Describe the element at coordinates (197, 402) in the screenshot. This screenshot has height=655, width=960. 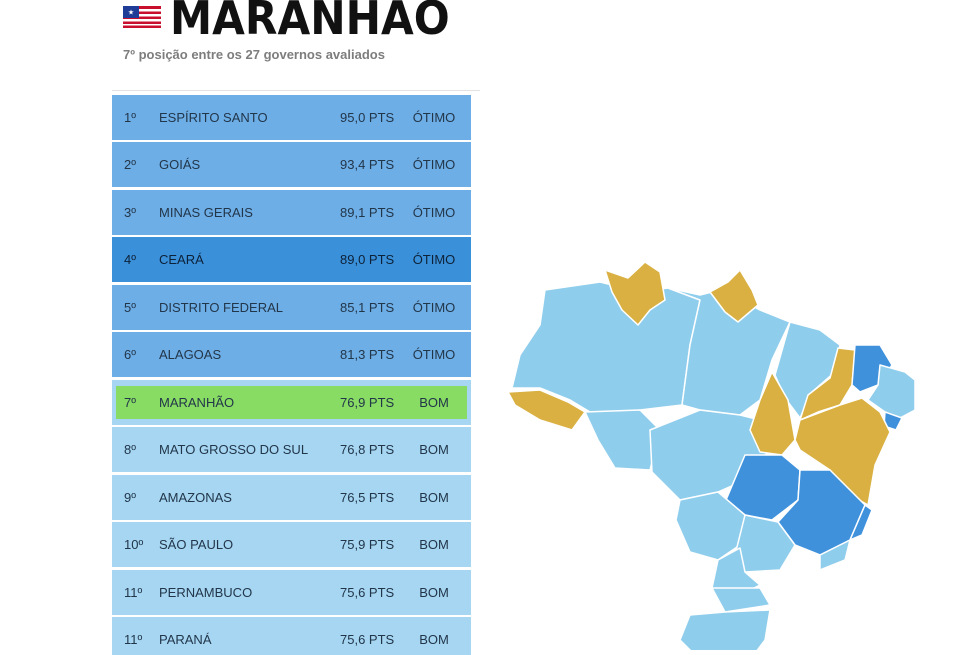
I see `state-name: MARANHÃO` at that location.